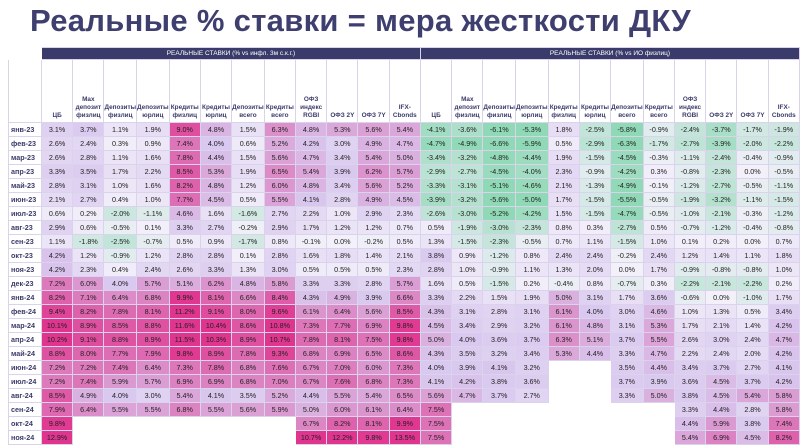 This screenshot has height=445, width=800. Describe the element at coordinates (311, 227) in the screenshot. I see `rate-cell: 1.7%` at that location.